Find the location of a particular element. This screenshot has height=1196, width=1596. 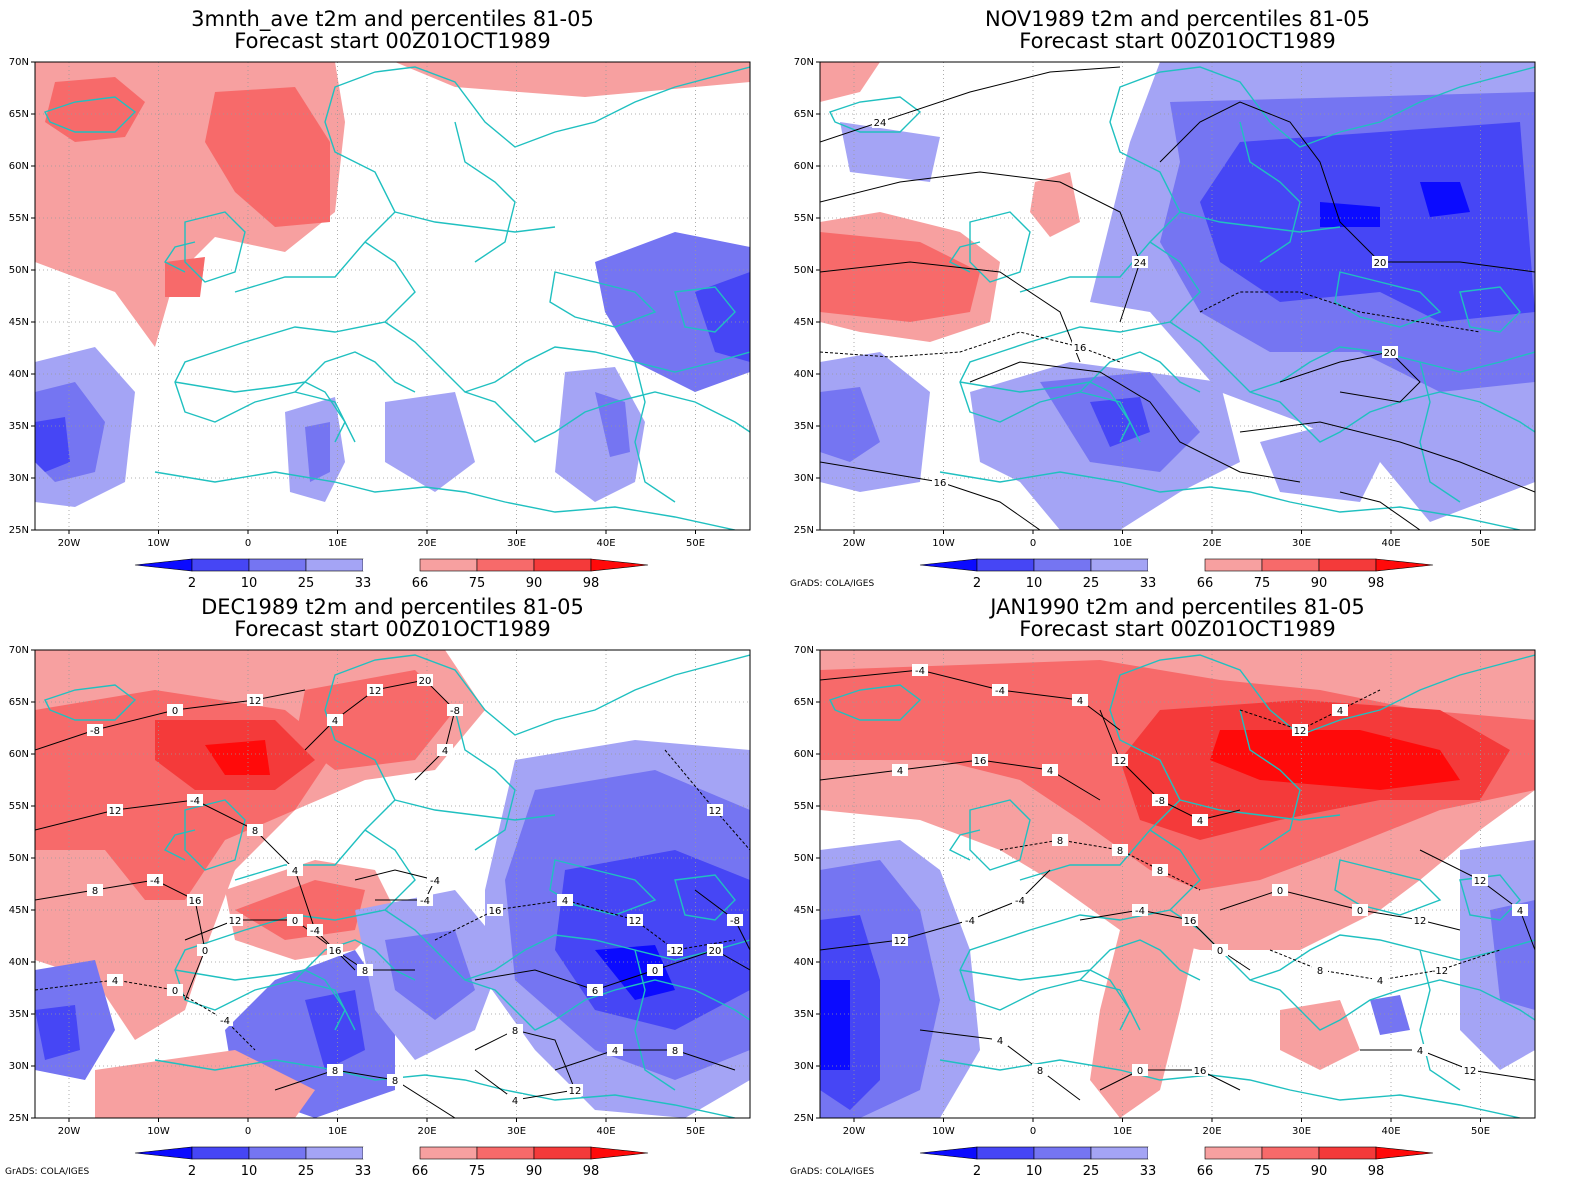

lat-tick-label: 40N is located at coordinates (19, 374).